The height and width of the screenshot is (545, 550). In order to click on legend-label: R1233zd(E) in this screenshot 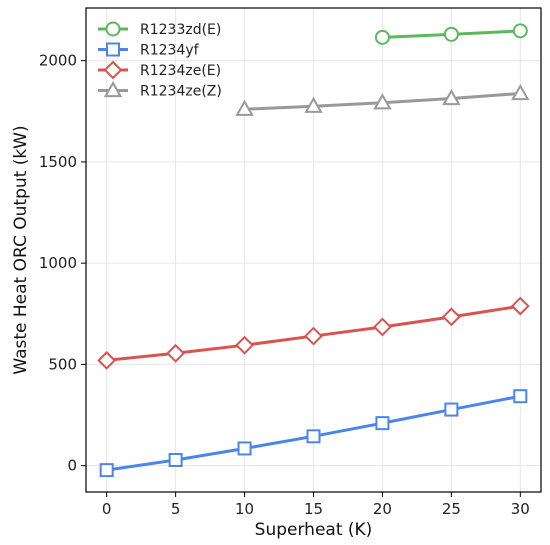, I will do `click(180, 30)`.